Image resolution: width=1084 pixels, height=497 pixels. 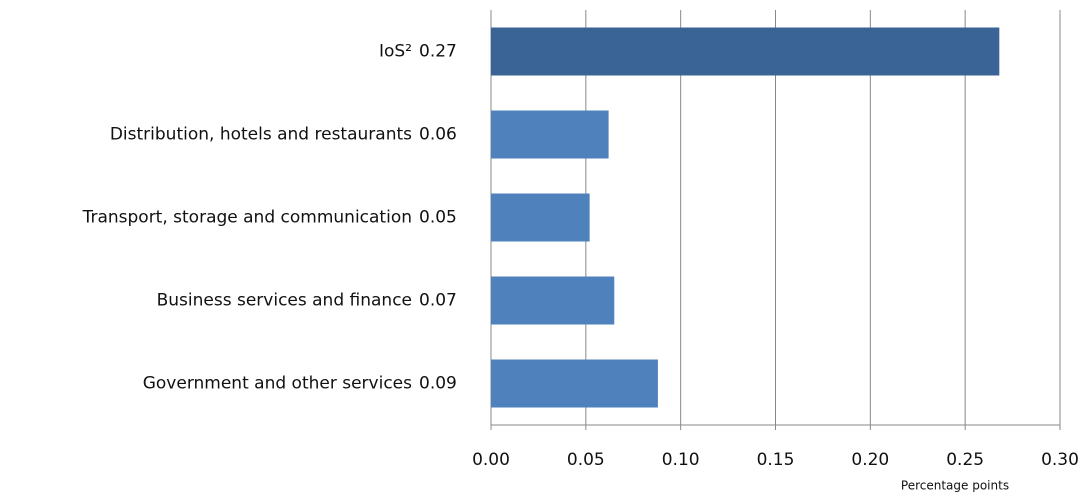 What do you see at coordinates (586, 460) in the screenshot?
I see `x-tick-label: 0.05` at bounding box center [586, 460].